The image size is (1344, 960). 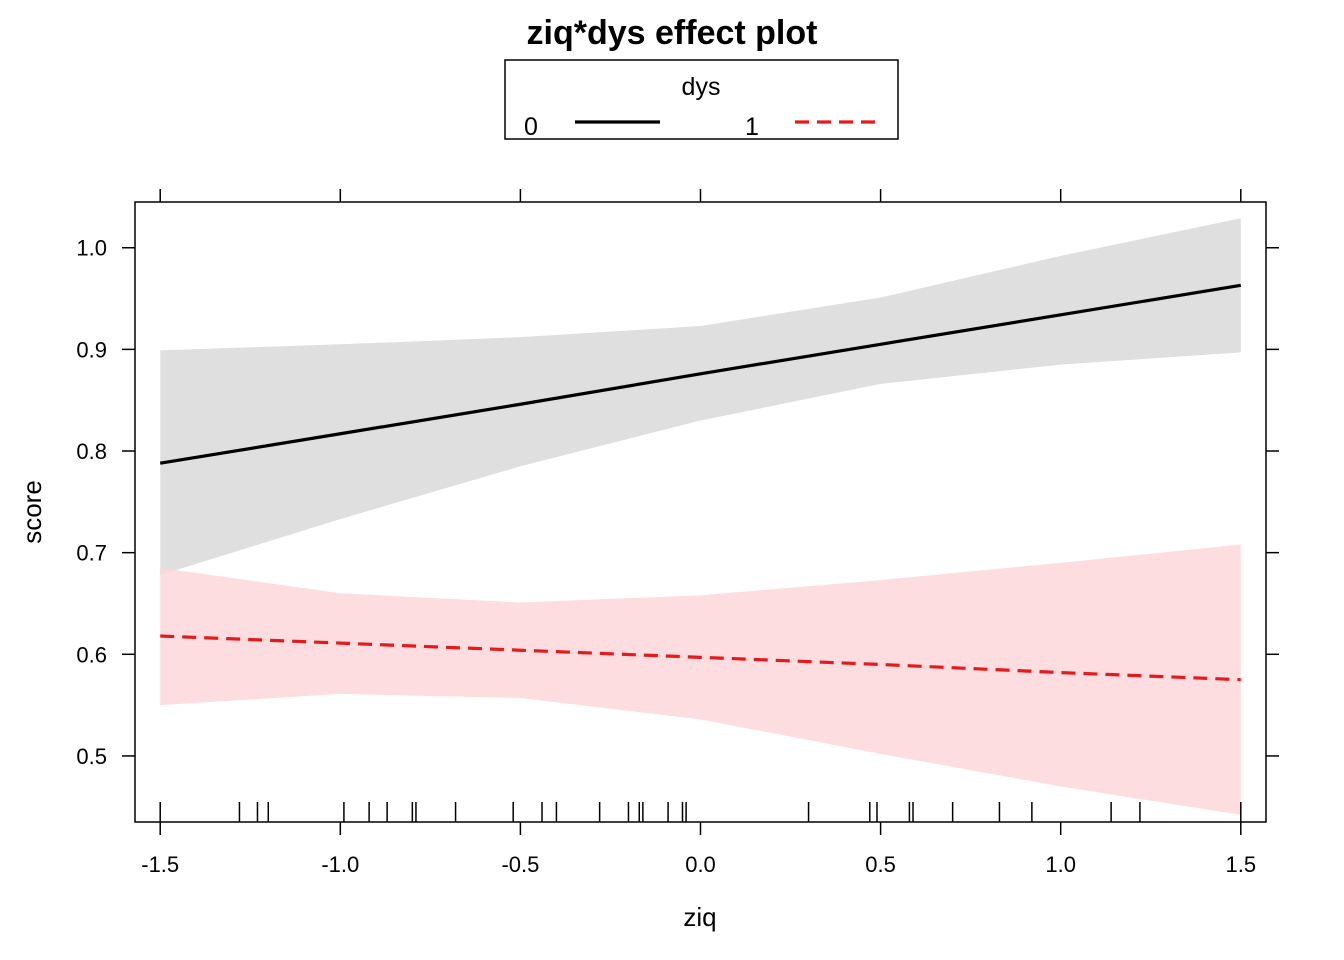 I want to click on x-tick-label: -0.5, so click(x=520, y=864).